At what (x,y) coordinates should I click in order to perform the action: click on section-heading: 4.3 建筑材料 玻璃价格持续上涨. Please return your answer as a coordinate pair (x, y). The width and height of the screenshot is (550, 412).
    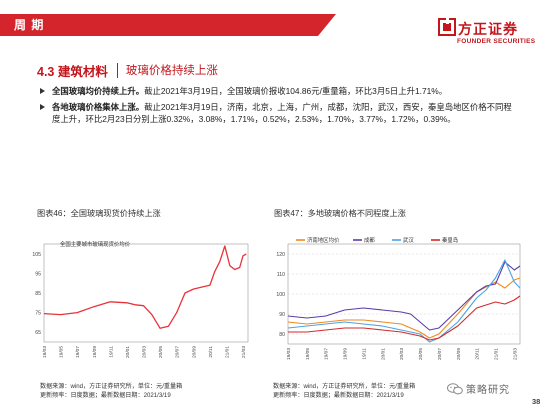
    Looking at the image, I should click on (127, 70).